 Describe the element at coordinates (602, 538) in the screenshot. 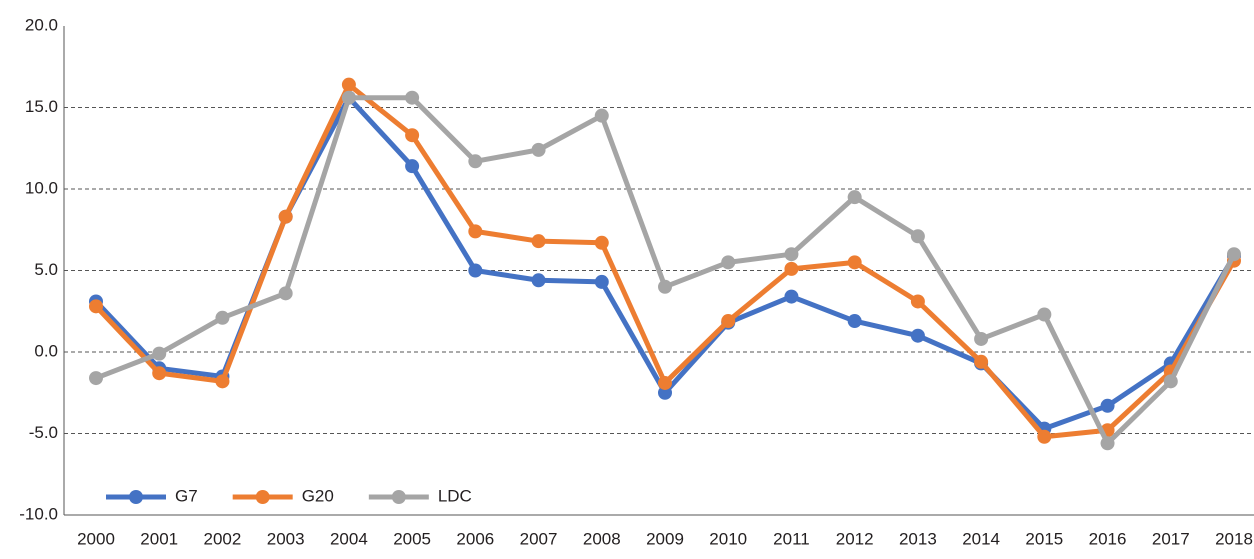

I see `x-tick-label: 2008` at that location.